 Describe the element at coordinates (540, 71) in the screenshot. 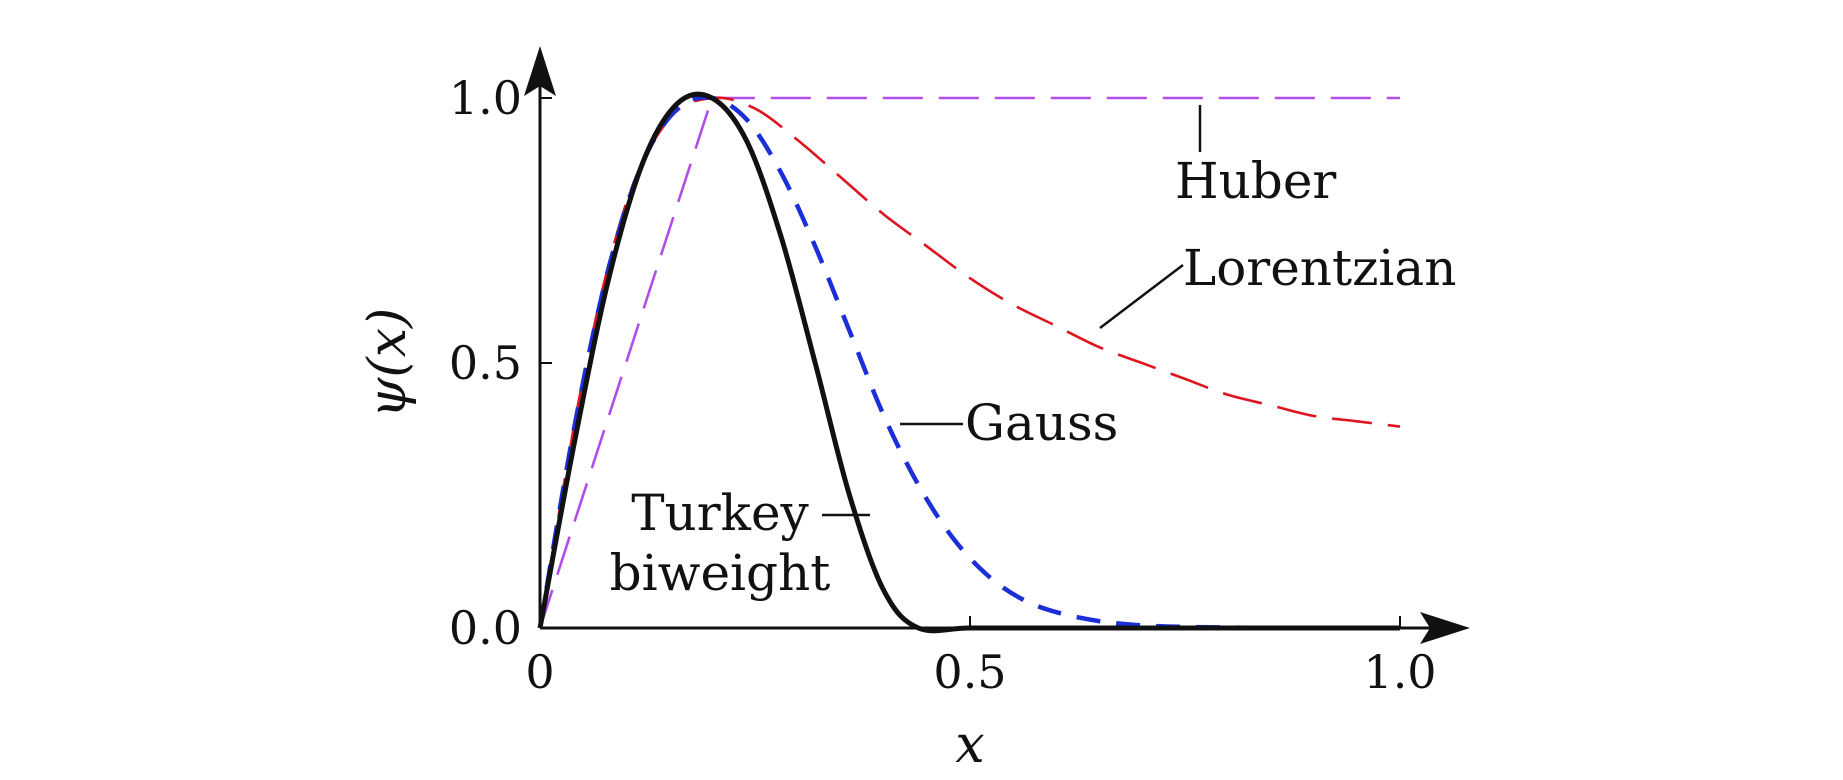

I see `y-axis-arrow` at that location.